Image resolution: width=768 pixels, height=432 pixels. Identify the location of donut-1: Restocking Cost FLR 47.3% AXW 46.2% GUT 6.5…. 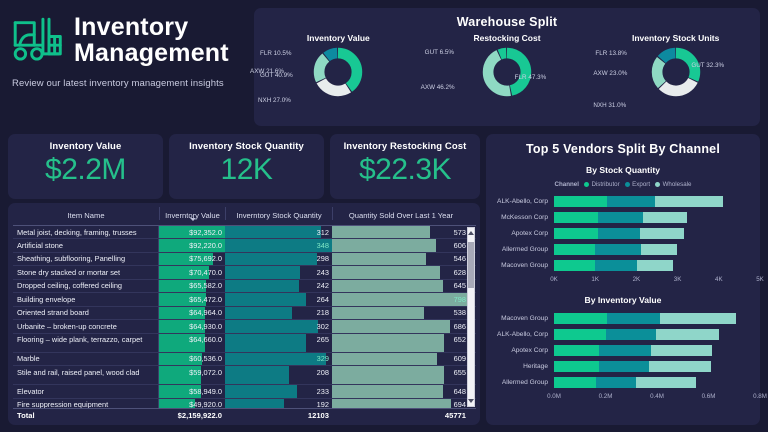
(506, 76).